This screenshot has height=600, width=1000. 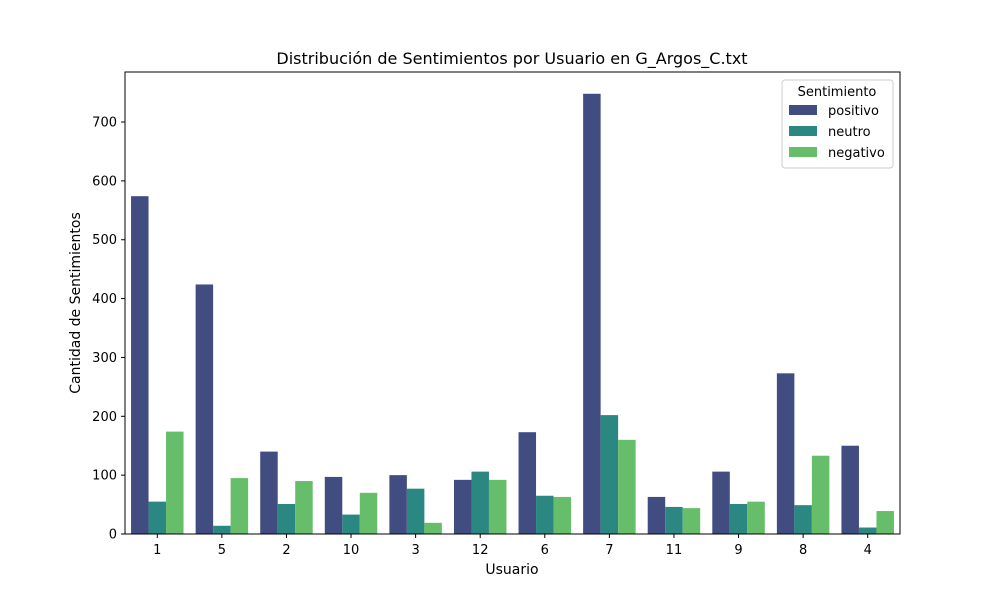 I want to click on x-axis-label: Usuario, so click(x=511, y=570).